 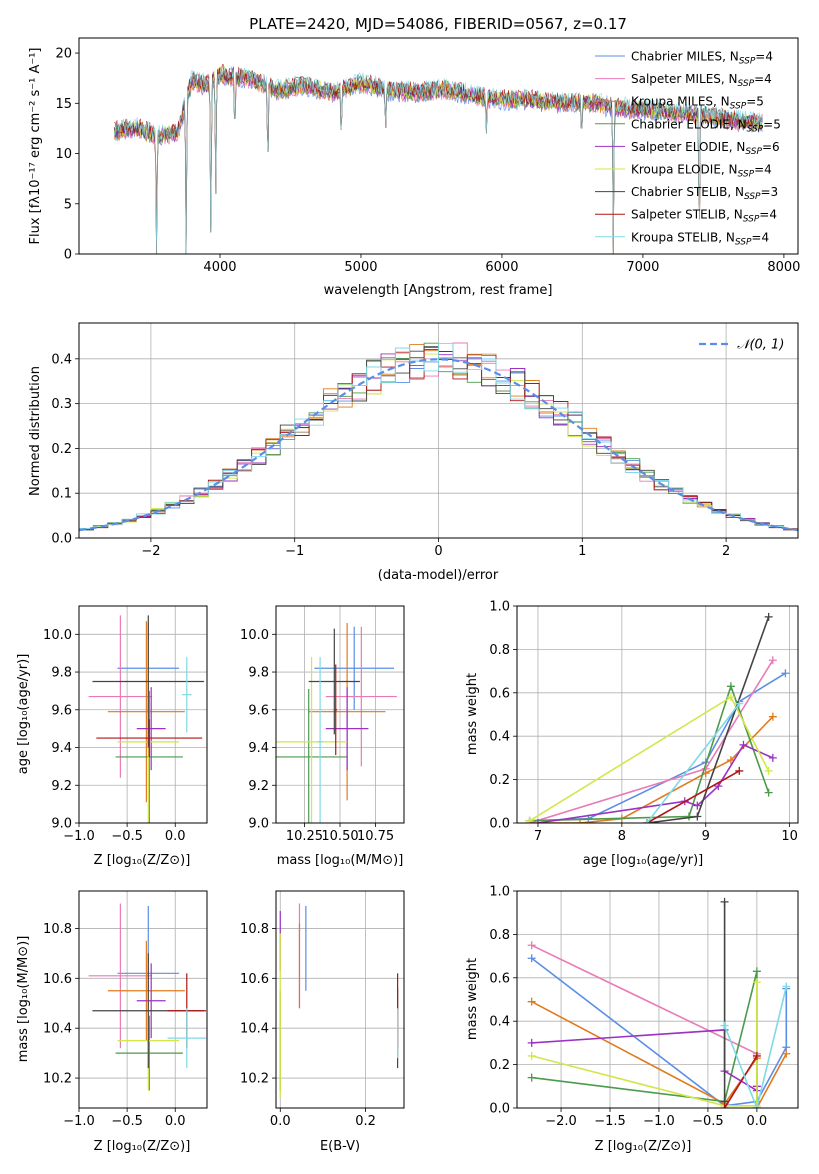 I want to click on y-tick-label: 0.8, so click(x=499, y=935).